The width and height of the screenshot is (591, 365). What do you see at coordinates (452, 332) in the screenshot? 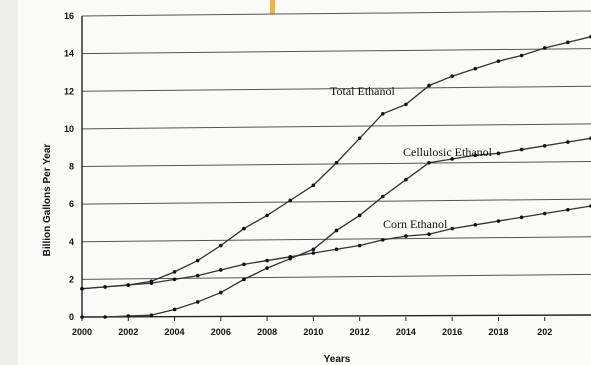
I see `x-tick-label: 2016` at bounding box center [452, 332].